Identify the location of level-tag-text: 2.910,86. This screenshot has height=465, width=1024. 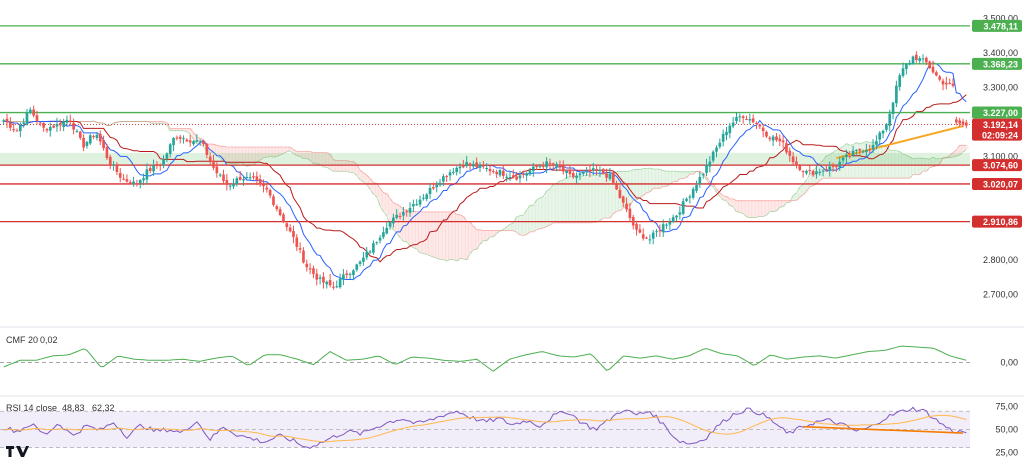
(1000, 222).